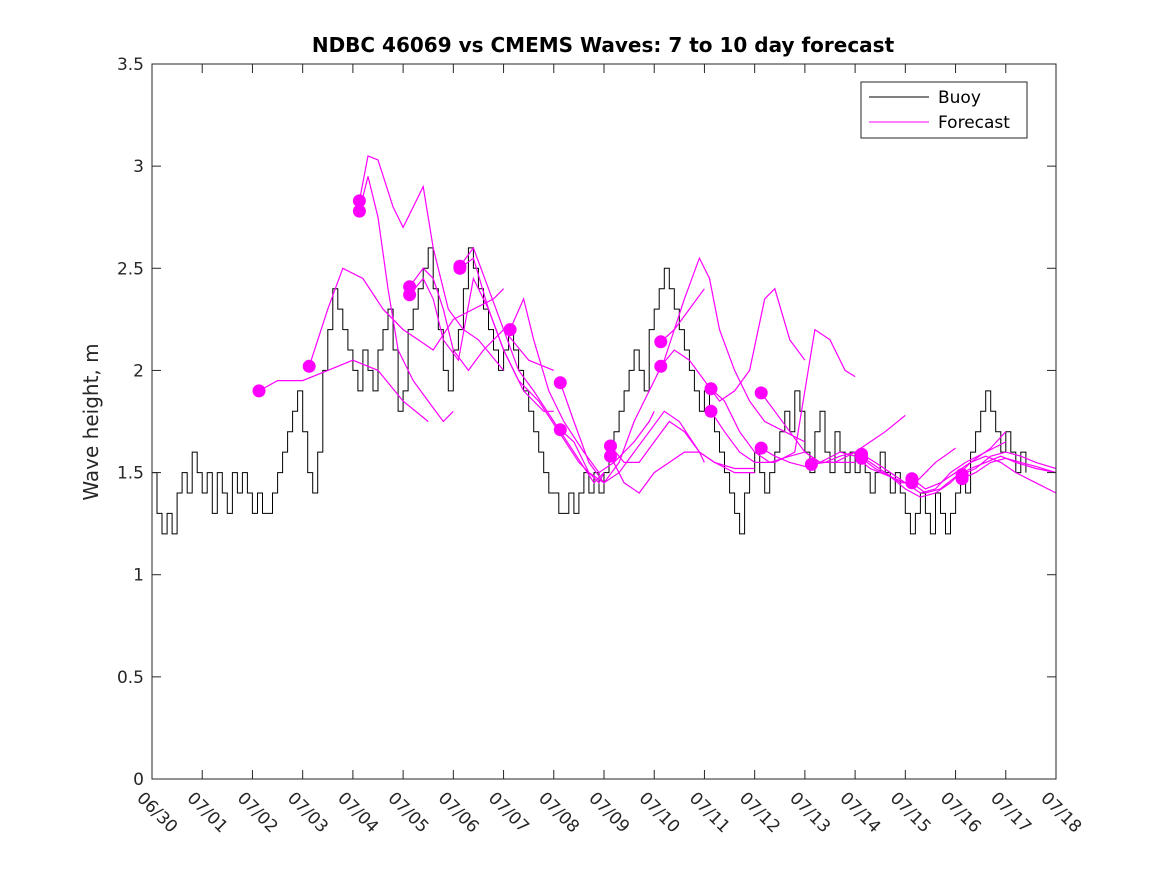 This screenshot has height=875, width=1167. Describe the element at coordinates (138, 576) in the screenshot. I see `y-tick-label: 1` at that location.